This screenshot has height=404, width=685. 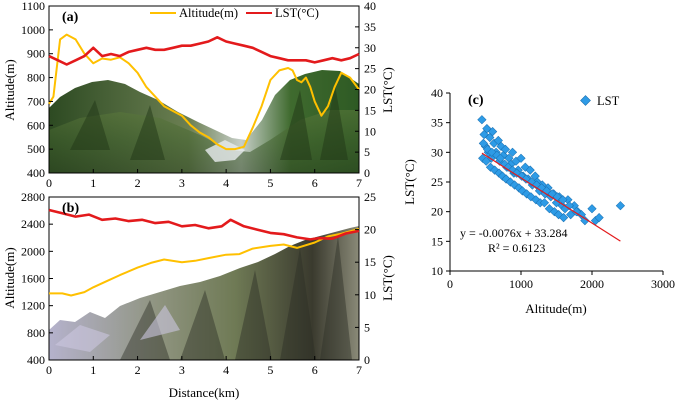 What do you see at coordinates (36, 54) in the screenshot?
I see `panel-a-y-tick-label-left: 900` at bounding box center [36, 54].